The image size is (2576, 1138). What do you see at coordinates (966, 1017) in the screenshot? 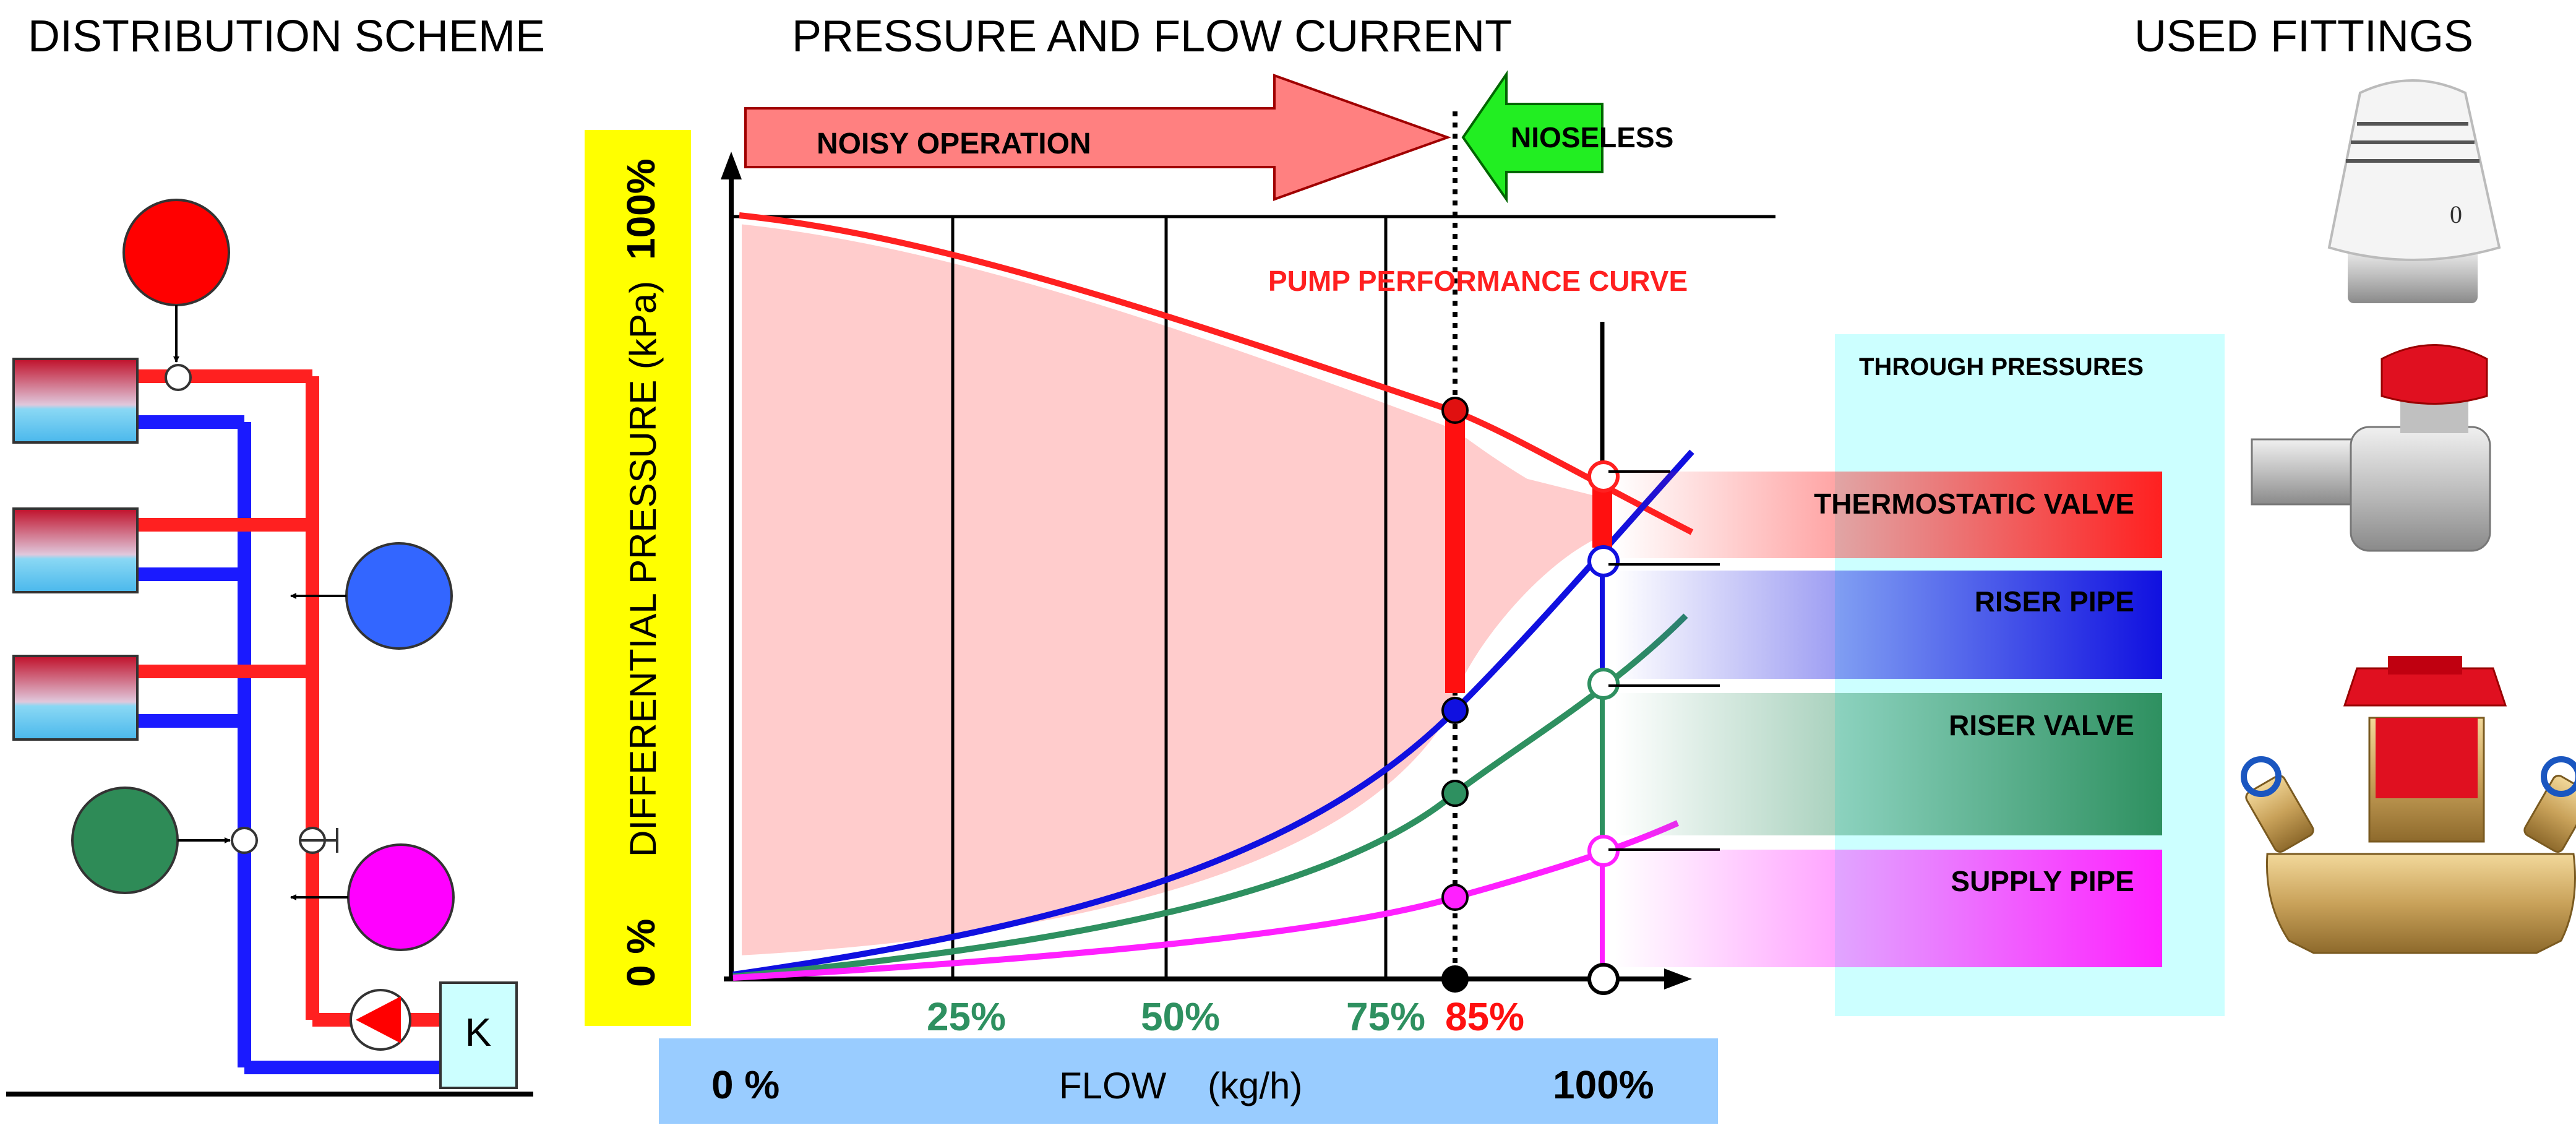
I see `x-tick-25: 25%` at bounding box center [966, 1017].